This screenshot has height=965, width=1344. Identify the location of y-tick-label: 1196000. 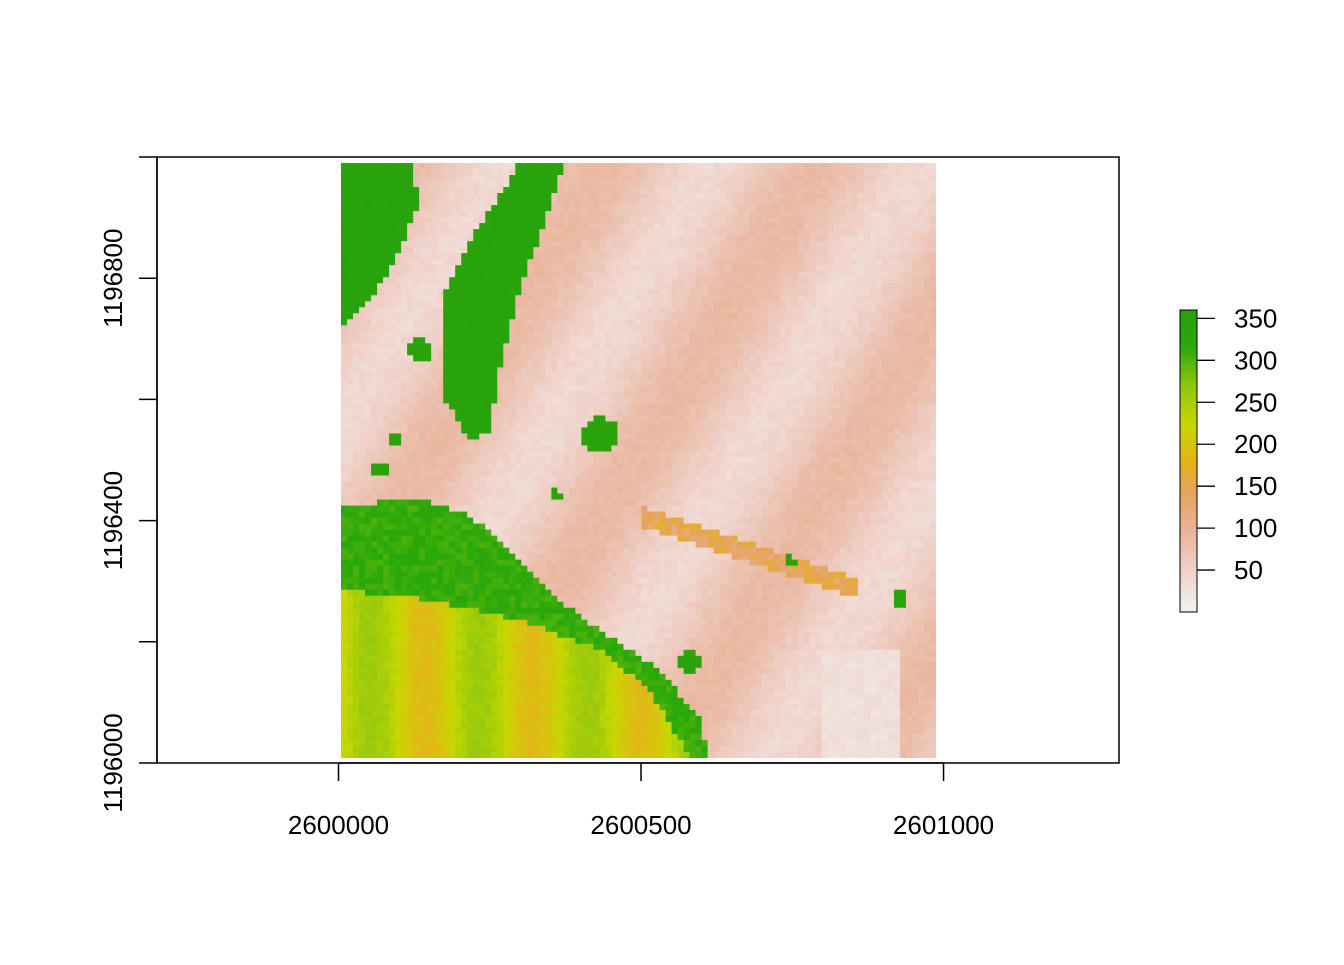
(113, 762).